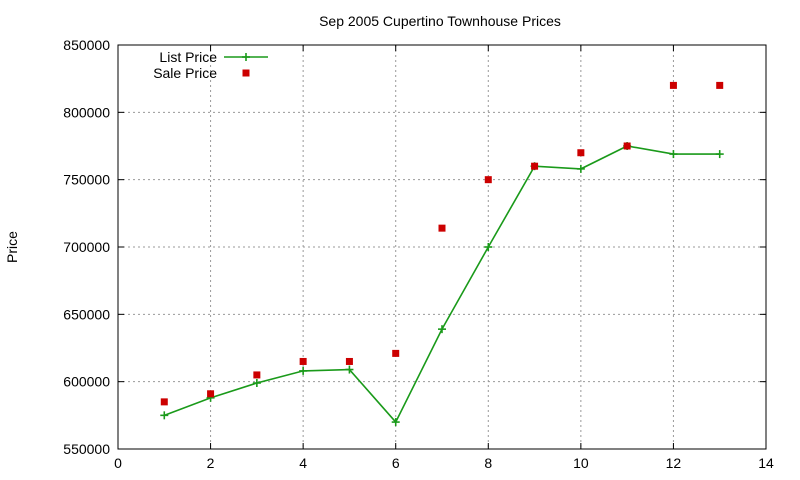 The width and height of the screenshot is (800, 480). What do you see at coordinates (86, 112) in the screenshot?
I see `y-tick-label: 800000` at bounding box center [86, 112].